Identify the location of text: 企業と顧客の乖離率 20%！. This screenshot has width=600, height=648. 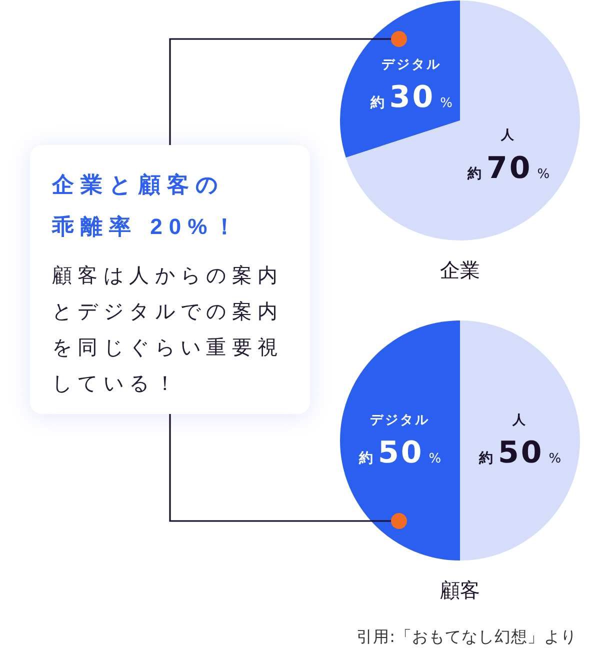
(148, 206).